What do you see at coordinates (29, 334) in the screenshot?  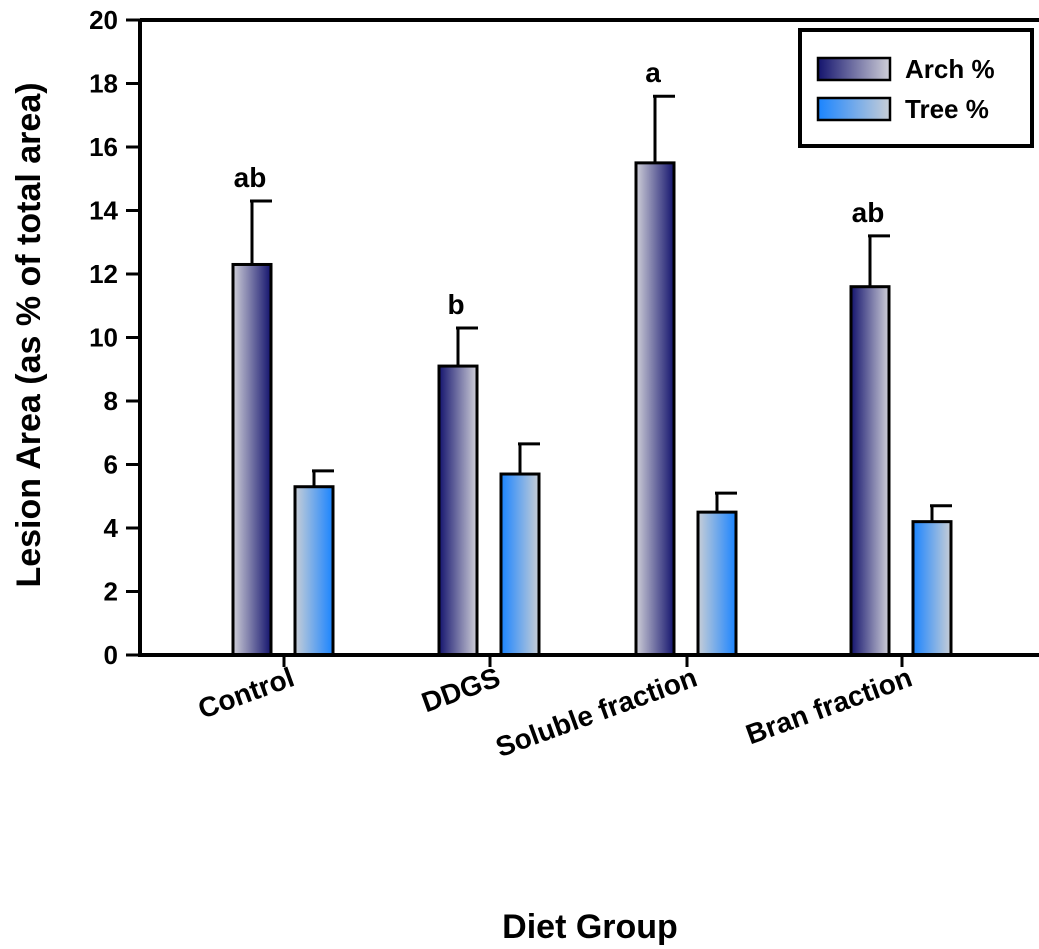 I see `y-axis-label: Lesion Area (as % of total area)` at bounding box center [29, 334].